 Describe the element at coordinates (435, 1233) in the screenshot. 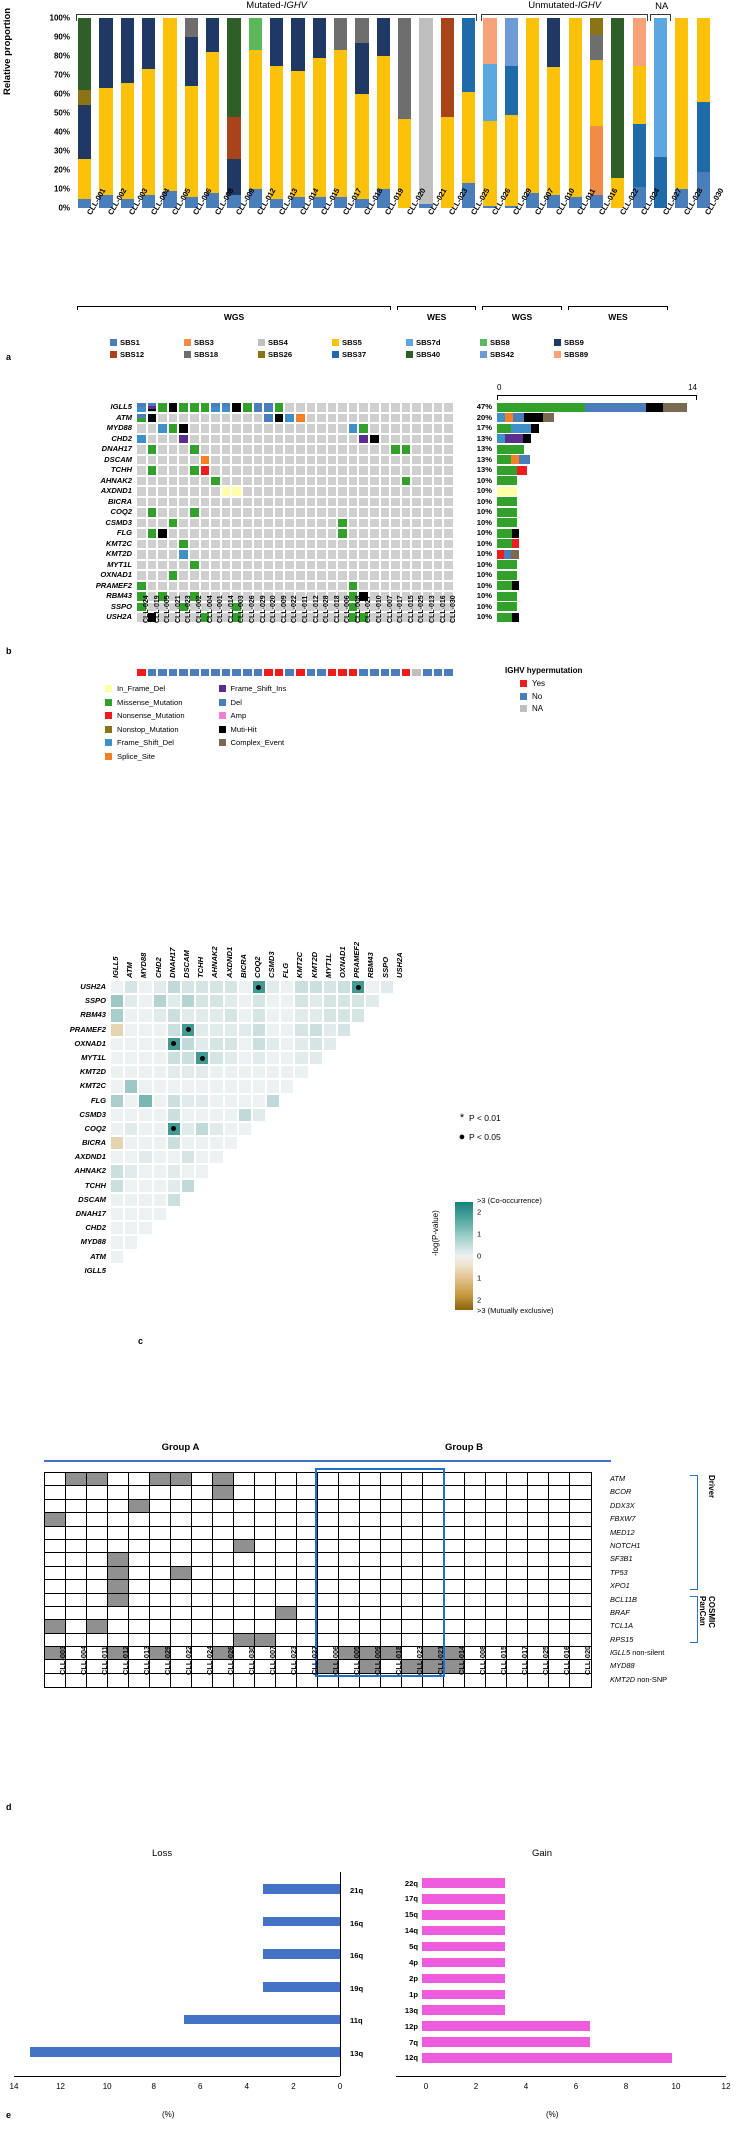

I see `panel-c-colorbar-title: -log(P-value)` at that location.